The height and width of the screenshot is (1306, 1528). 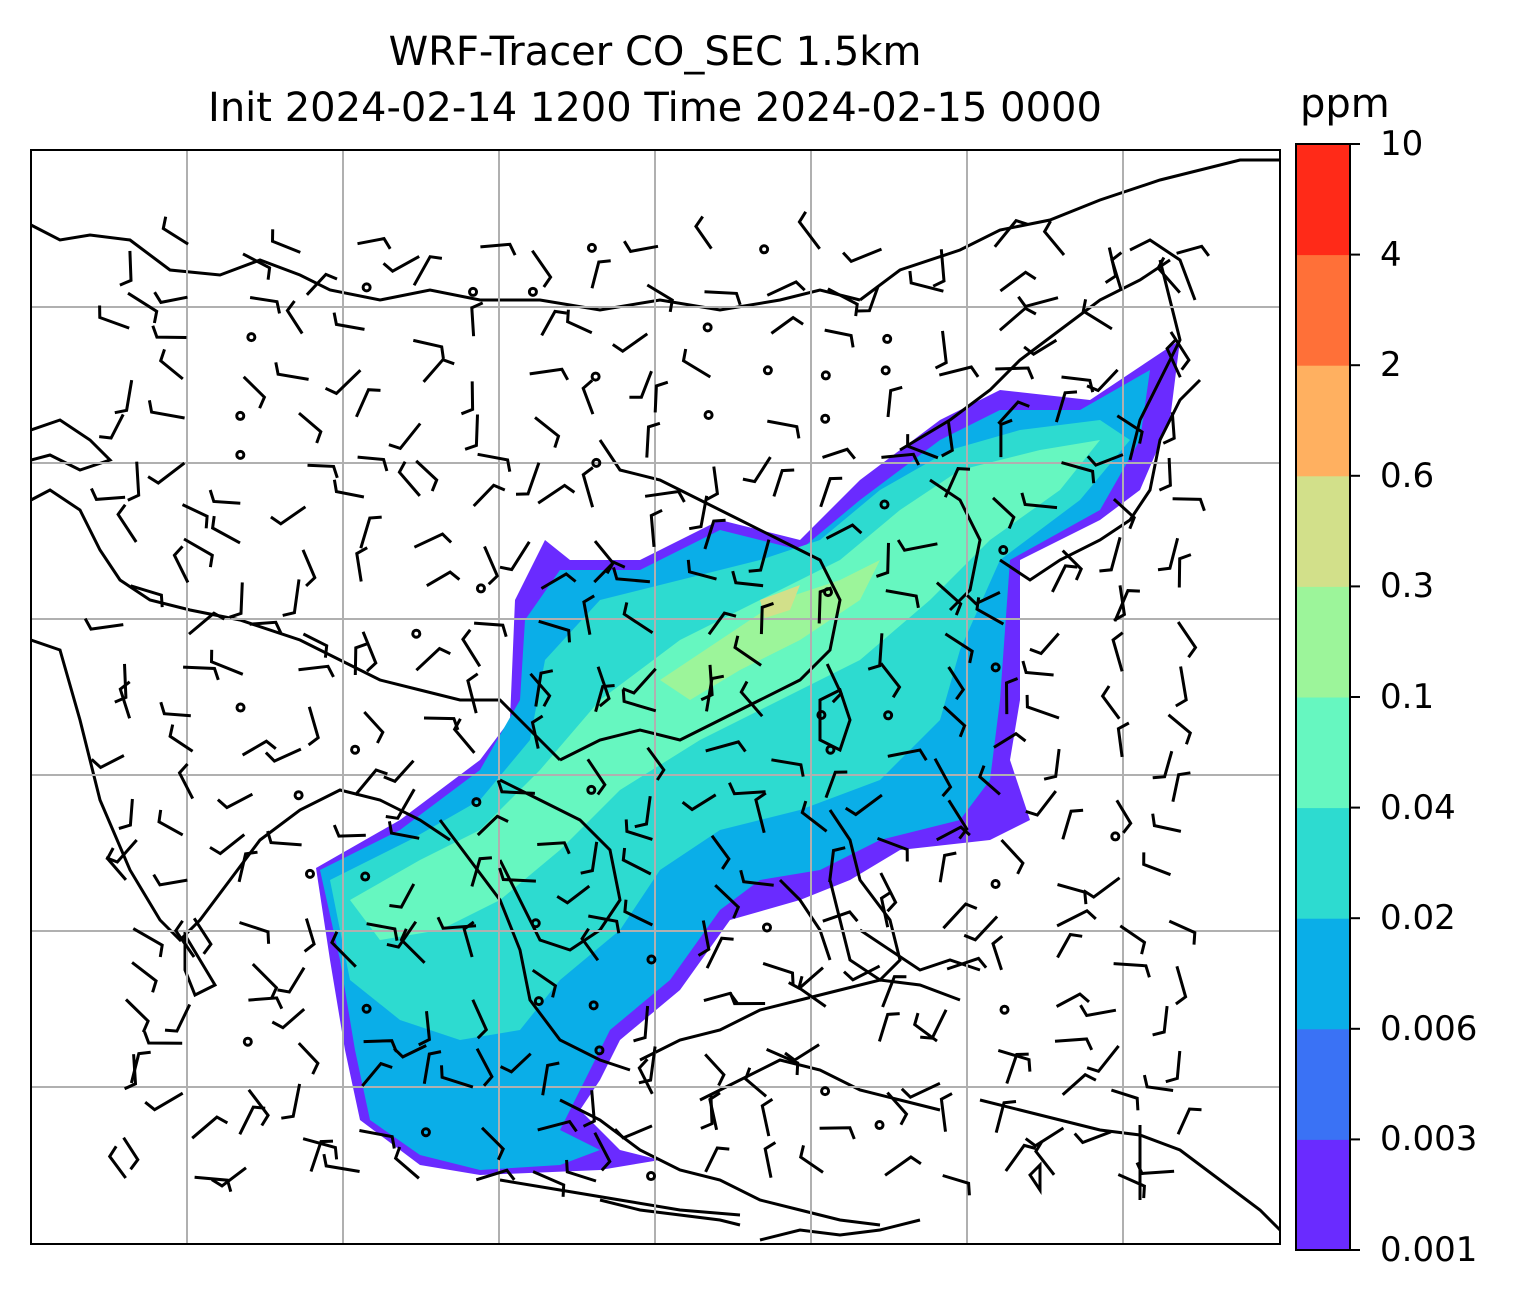 I want to click on colorbar-tick-label: 0.3, so click(x=1407, y=586).